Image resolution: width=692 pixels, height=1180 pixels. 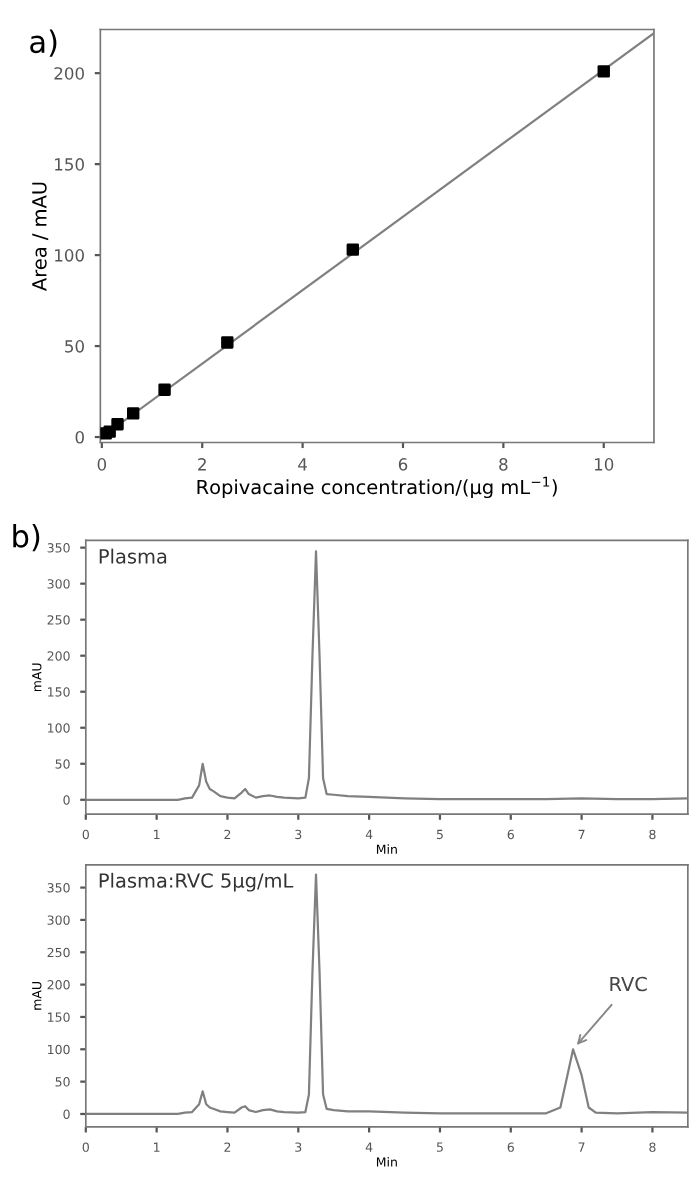 I want to click on annotation: RVC, so click(x=628, y=984).